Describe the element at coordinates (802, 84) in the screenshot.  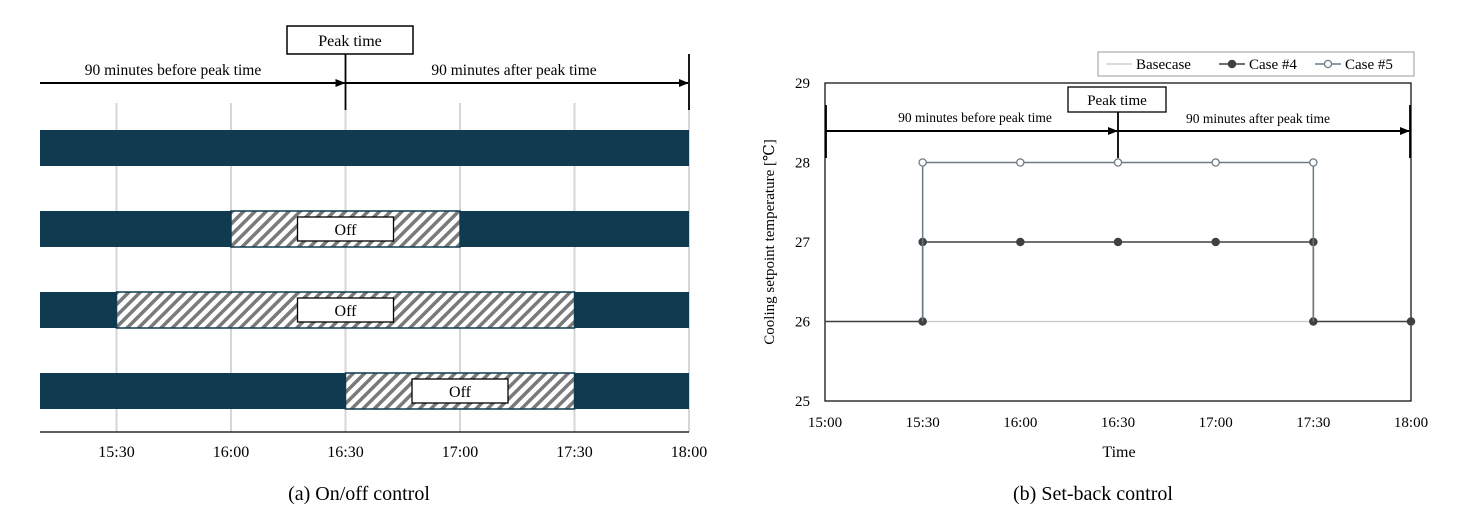
I see `b-y-tick-label-4: 29` at that location.